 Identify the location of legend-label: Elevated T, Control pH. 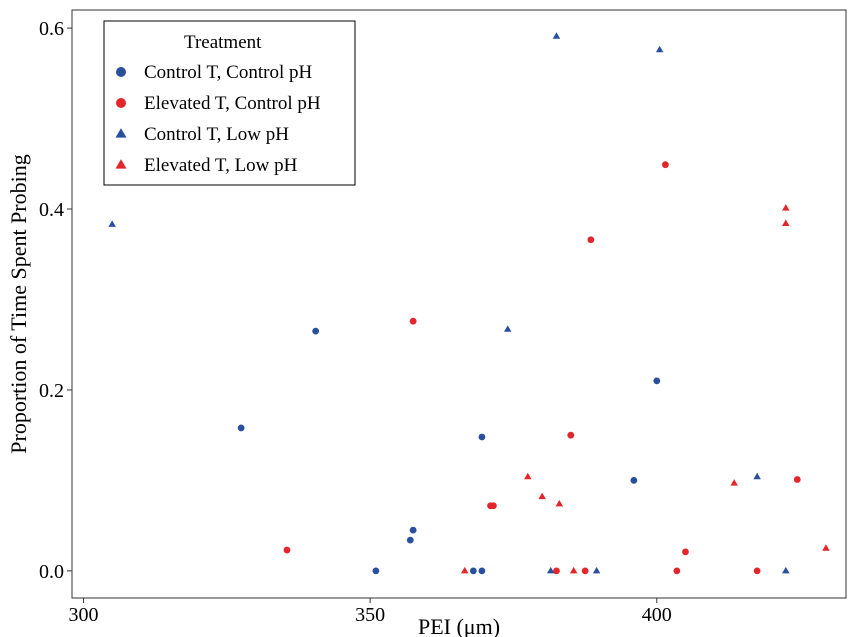
(232, 103).